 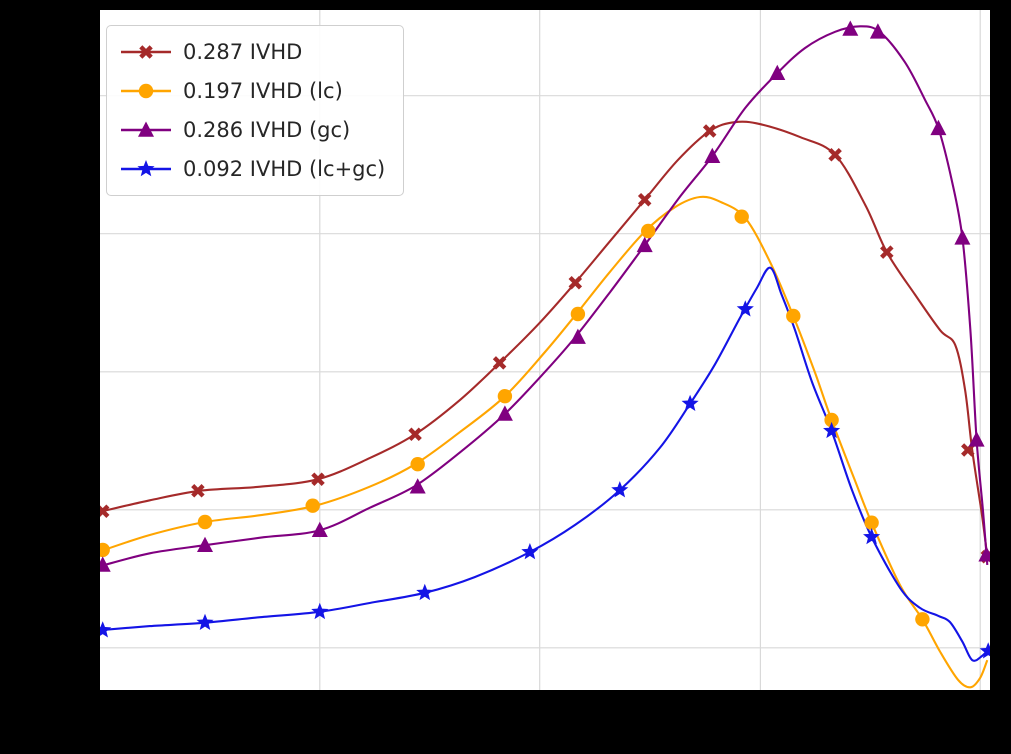 I want to click on star-marker-icon, so click(x=146, y=168).